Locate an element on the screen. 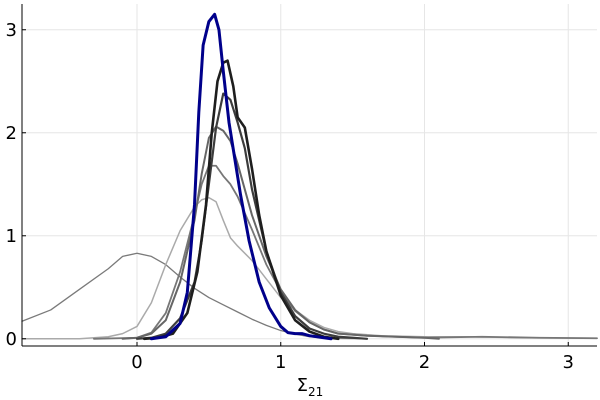 This screenshot has width=600, height=400. y-tick-label: 1 is located at coordinates (11, 236).